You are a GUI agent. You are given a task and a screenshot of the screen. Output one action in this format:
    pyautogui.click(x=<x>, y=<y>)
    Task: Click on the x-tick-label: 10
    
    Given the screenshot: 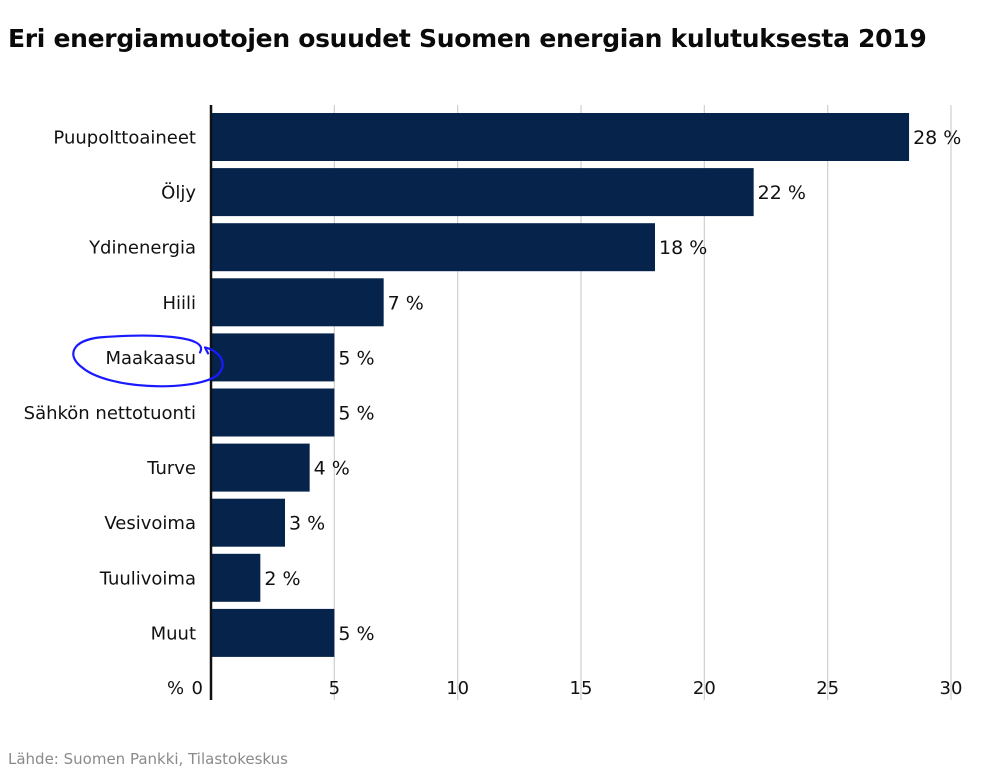 What is the action you would take?
    pyautogui.click(x=457, y=688)
    